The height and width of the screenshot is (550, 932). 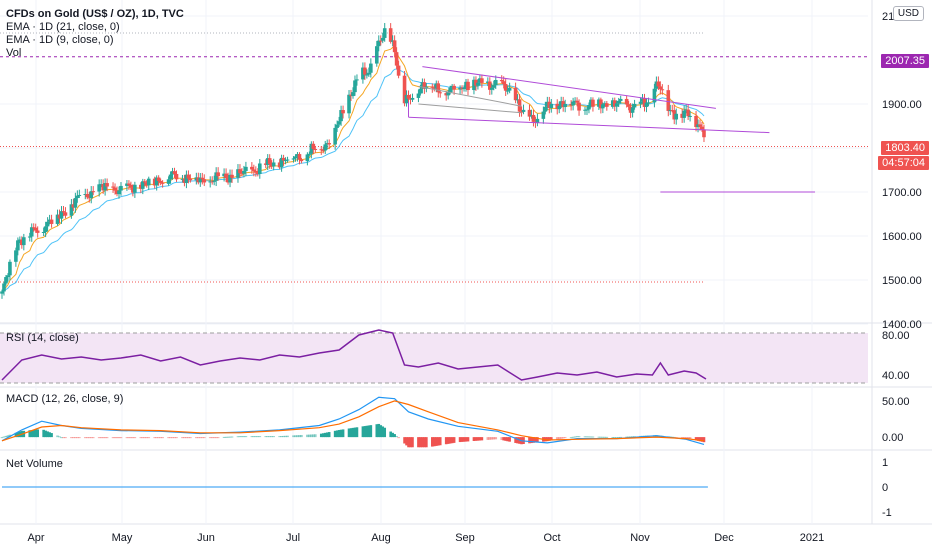 What do you see at coordinates (42, 338) in the screenshot?
I see `rsi-pane-label: RSI (14, close)` at bounding box center [42, 338].